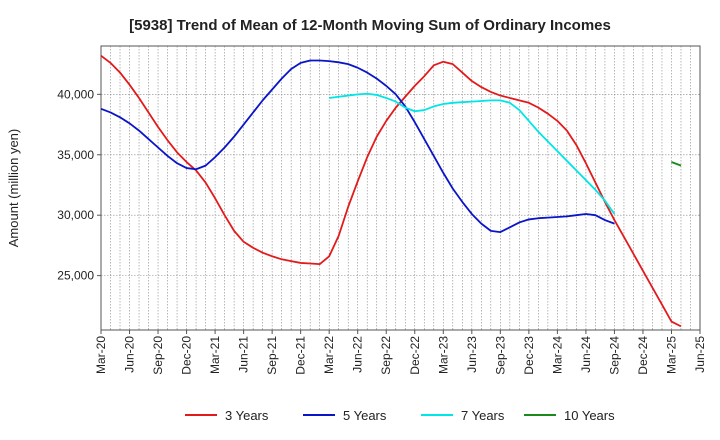 This screenshot has height=440, width=720. I want to click on series-line-7-years, so click(472, 153).